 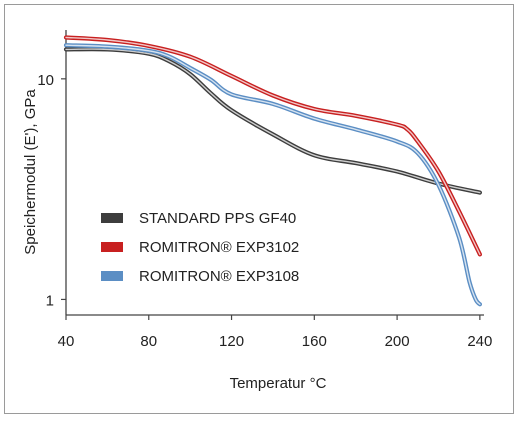 What do you see at coordinates (30, 172) in the screenshot?
I see `y-axis-title: Speichermodul (E'), GPa` at bounding box center [30, 172].